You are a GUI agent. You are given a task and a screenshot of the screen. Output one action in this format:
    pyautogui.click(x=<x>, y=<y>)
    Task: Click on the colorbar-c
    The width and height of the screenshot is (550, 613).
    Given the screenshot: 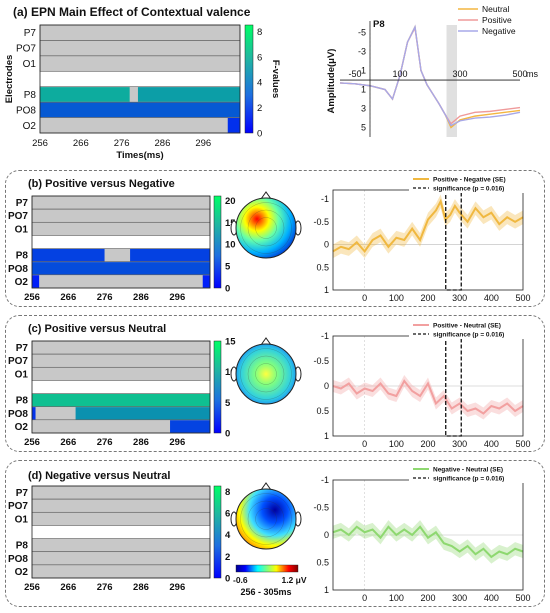 What is the action you would take?
    pyautogui.click(x=217, y=387)
    